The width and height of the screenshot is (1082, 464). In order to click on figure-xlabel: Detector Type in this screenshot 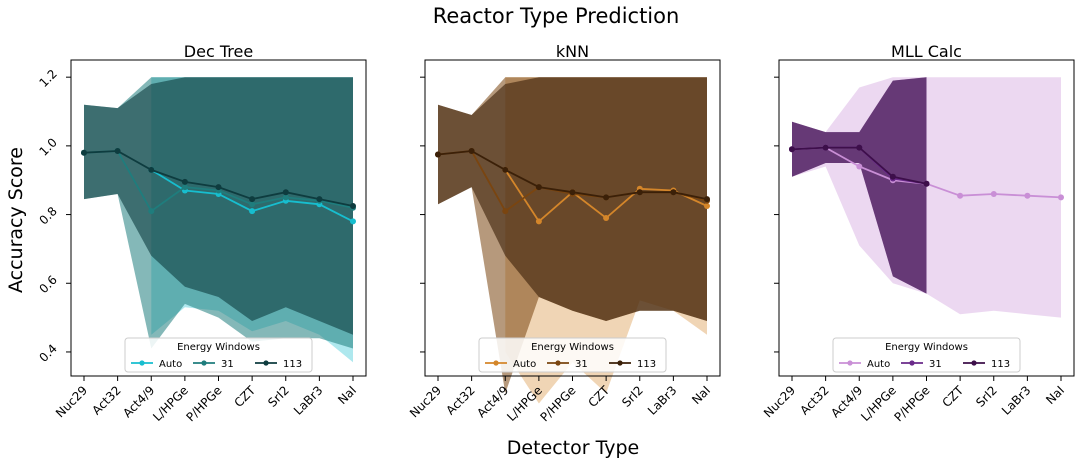, I will do `click(573, 448)`.